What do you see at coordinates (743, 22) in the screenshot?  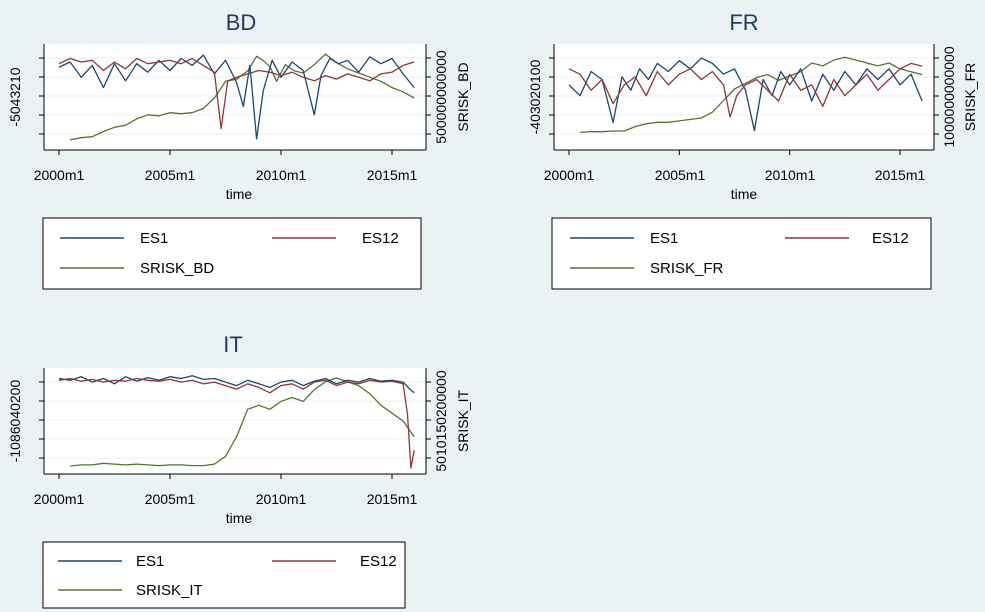 I see `chart-title: FR` at bounding box center [743, 22].